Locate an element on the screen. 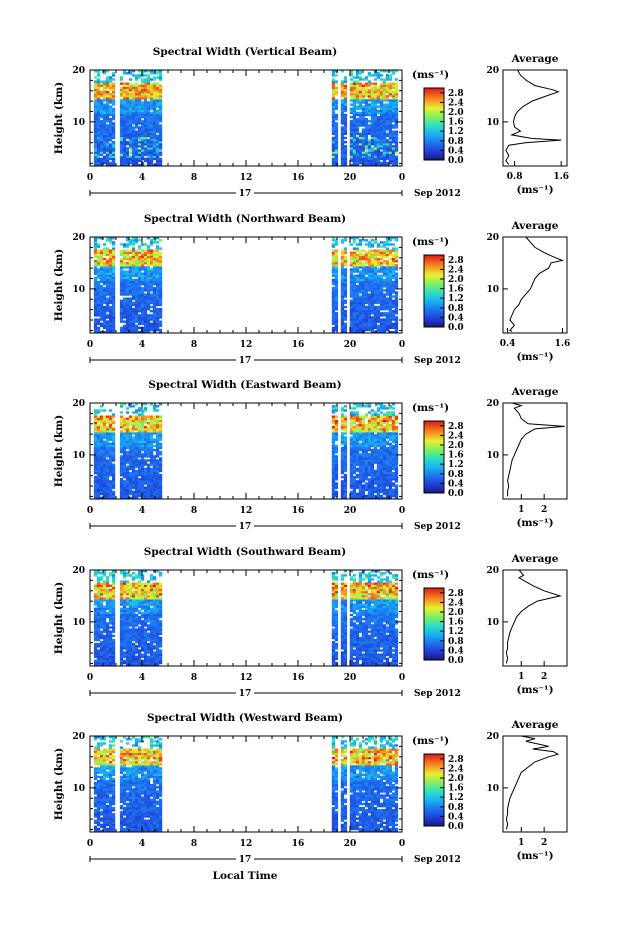  colorbar-tick-label: 2.0 is located at coordinates (456, 280).